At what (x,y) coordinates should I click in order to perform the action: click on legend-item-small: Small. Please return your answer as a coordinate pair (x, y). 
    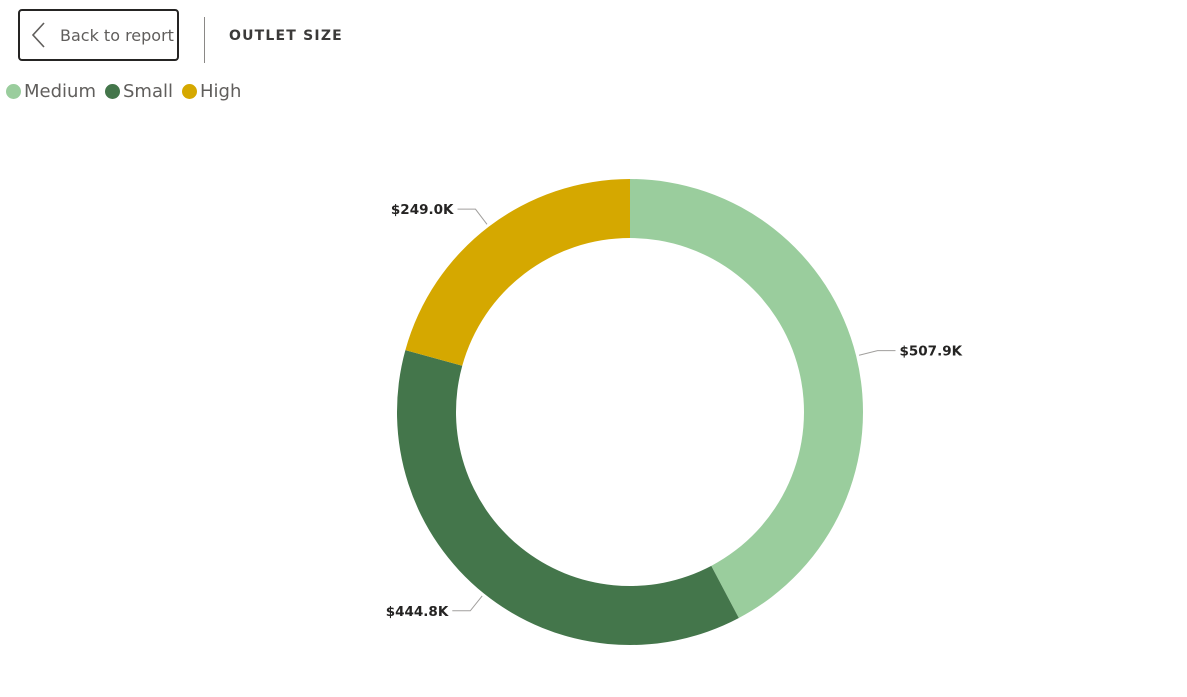
    Looking at the image, I should click on (138, 91).